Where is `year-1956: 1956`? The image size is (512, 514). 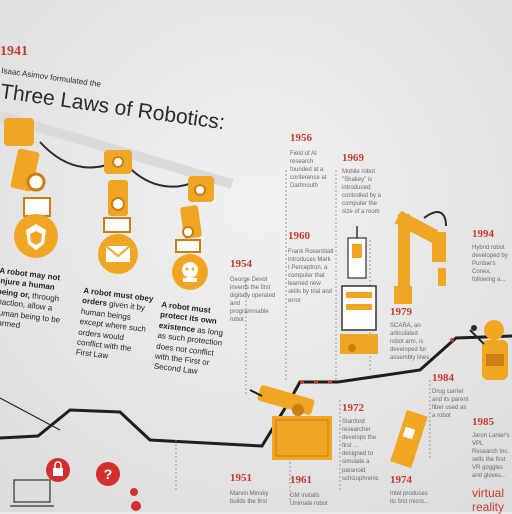 year-1956: 1956 is located at coordinates (301, 138).